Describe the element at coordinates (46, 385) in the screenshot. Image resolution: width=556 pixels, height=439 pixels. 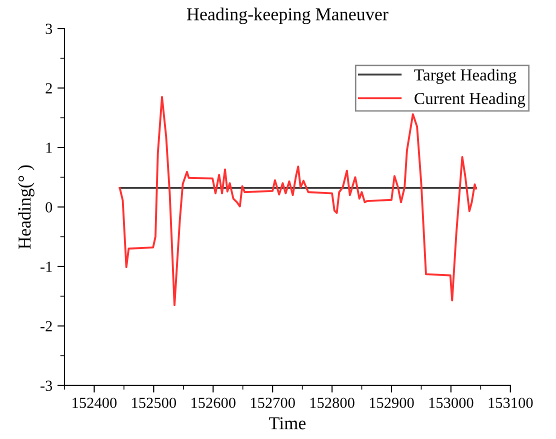
I see `y-tick-label: -3` at that location.